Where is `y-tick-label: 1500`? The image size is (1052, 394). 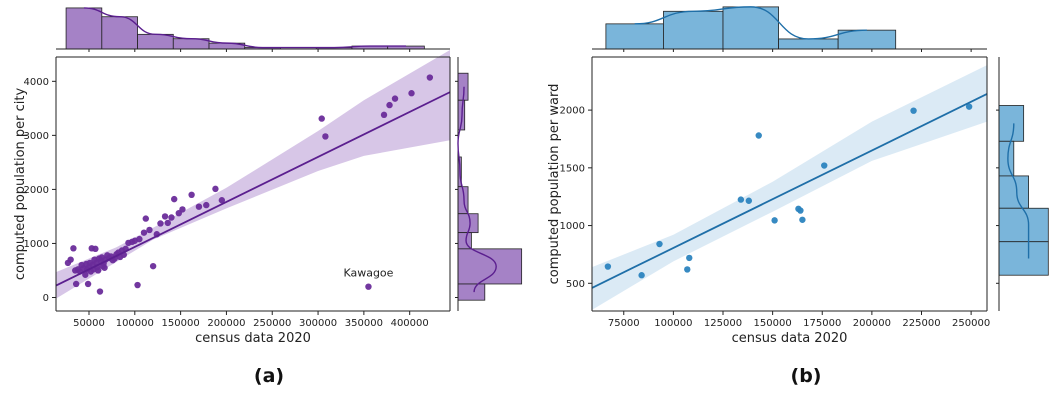
y-tick-label: 1500 is located at coordinates (572, 168).